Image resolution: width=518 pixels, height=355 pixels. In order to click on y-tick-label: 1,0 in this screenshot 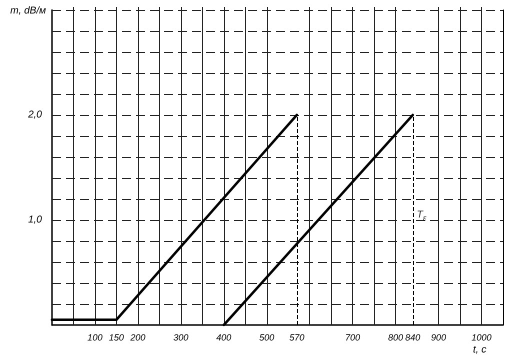, I will do `click(35, 220)`.